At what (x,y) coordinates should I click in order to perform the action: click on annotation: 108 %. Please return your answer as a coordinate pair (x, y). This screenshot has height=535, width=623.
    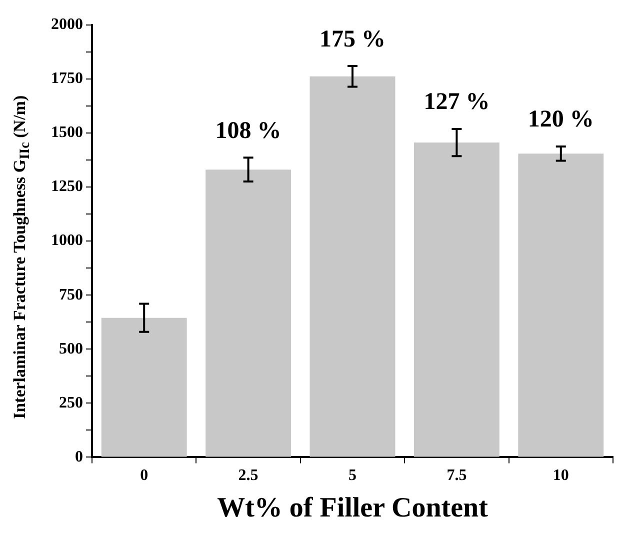
    Looking at the image, I should click on (248, 131).